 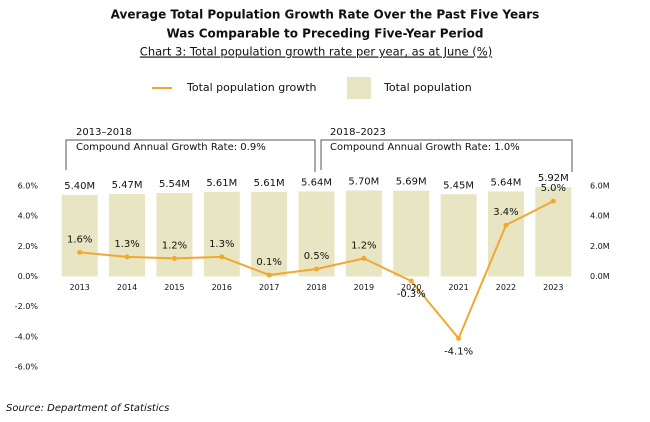 What do you see at coordinates (458, 185) in the screenshot?
I see `bar-value-label: 5.45M` at bounding box center [458, 185].